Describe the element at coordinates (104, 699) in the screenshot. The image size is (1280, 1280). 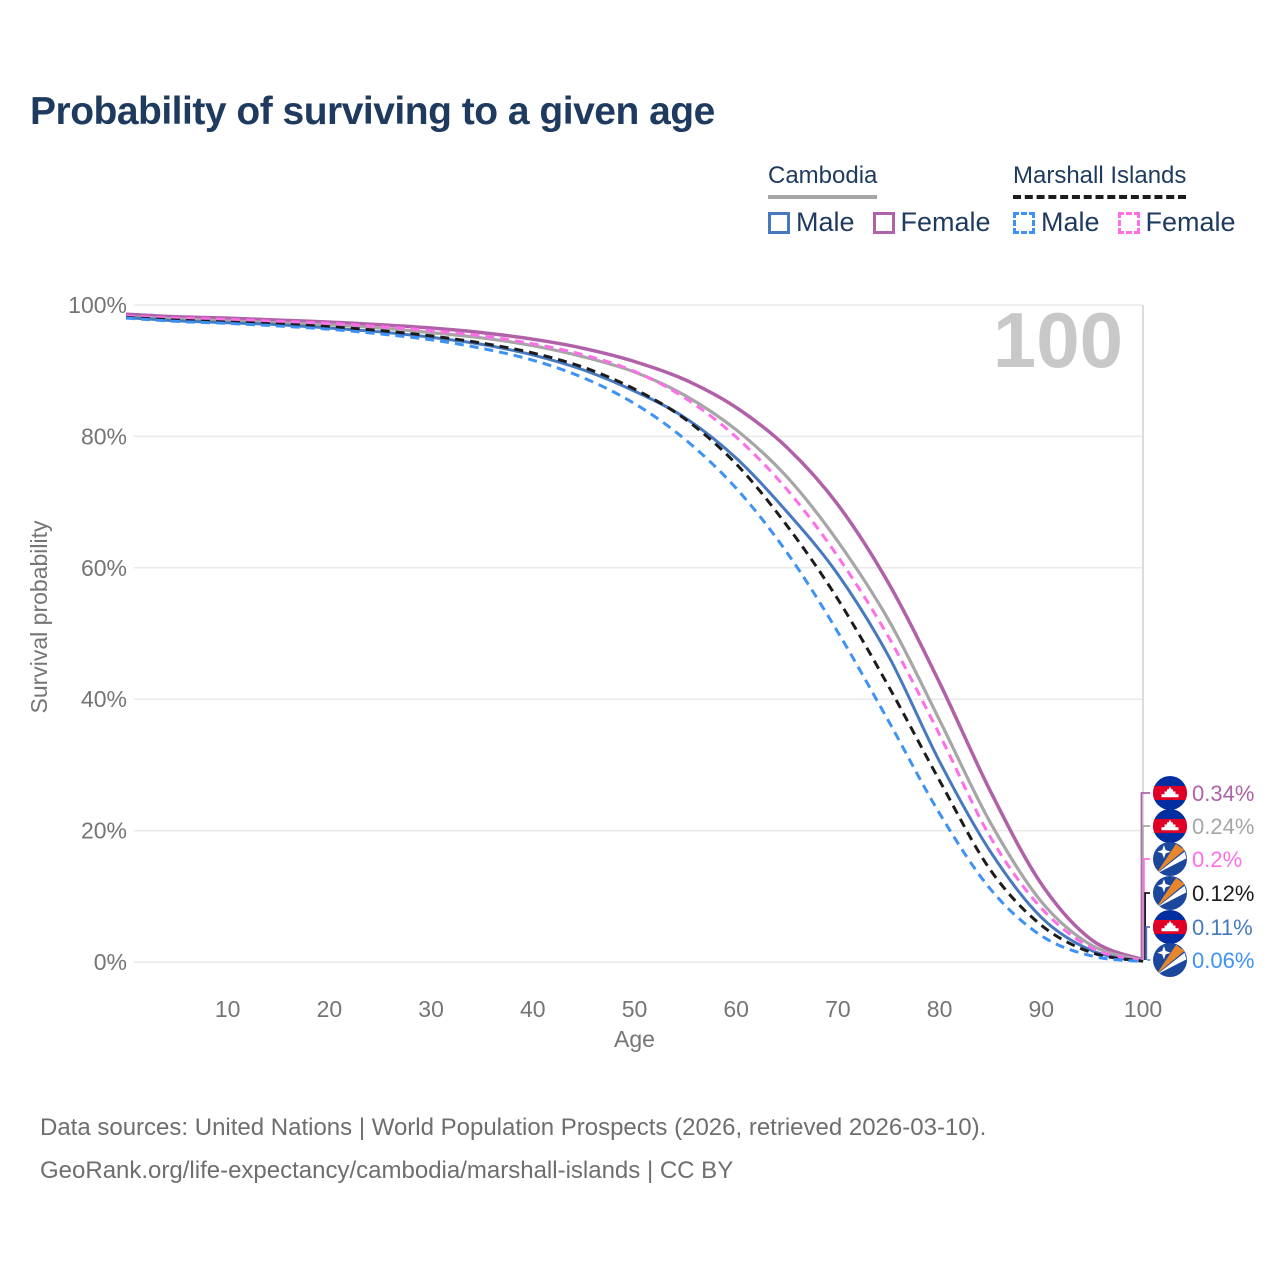
I see `y-tick-label: 40%` at that location.